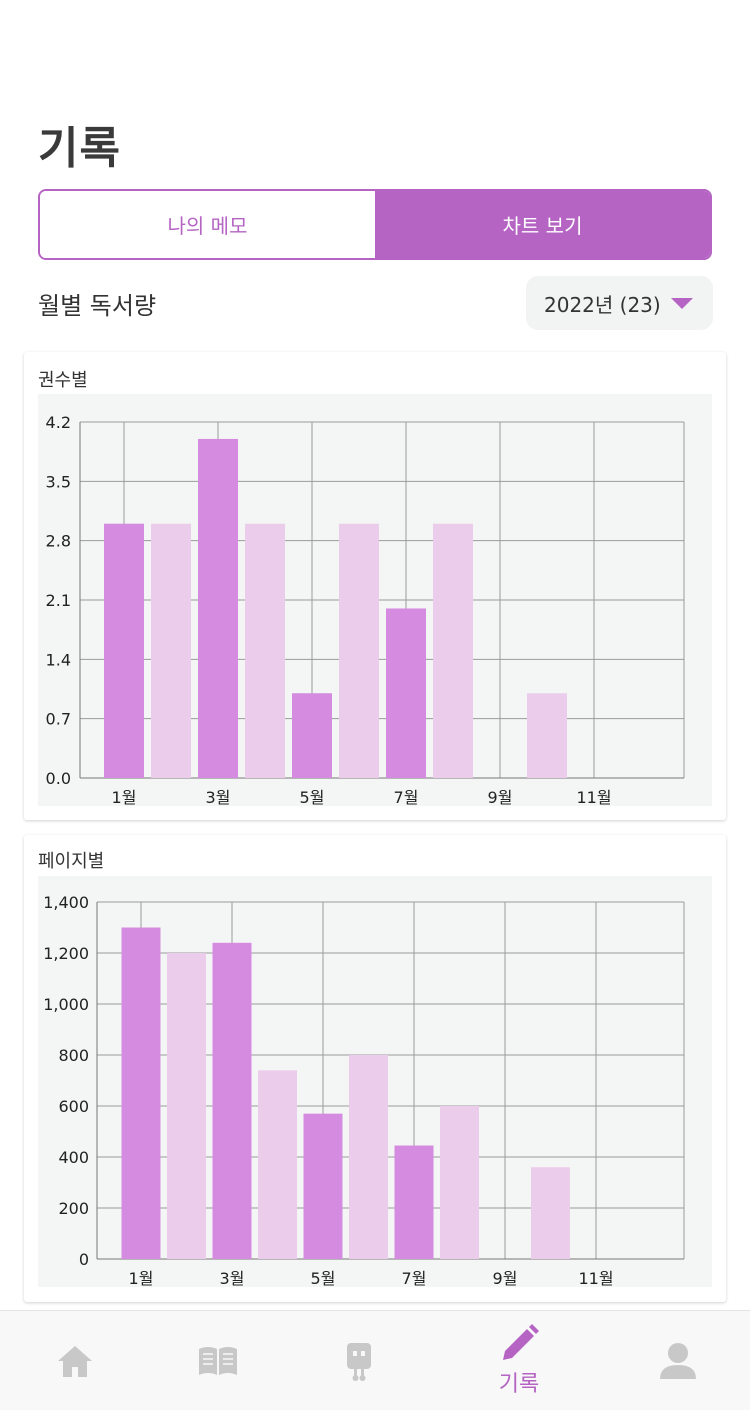 The height and width of the screenshot is (1410, 750). Describe the element at coordinates (73, 1106) in the screenshot. I see `y-tick-label: 600` at that location.